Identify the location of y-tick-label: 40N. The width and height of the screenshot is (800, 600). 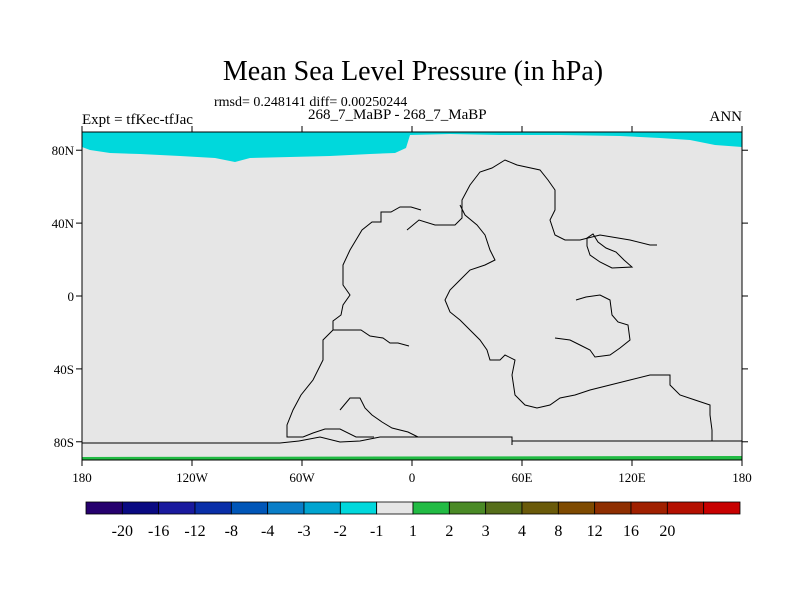
(63, 223).